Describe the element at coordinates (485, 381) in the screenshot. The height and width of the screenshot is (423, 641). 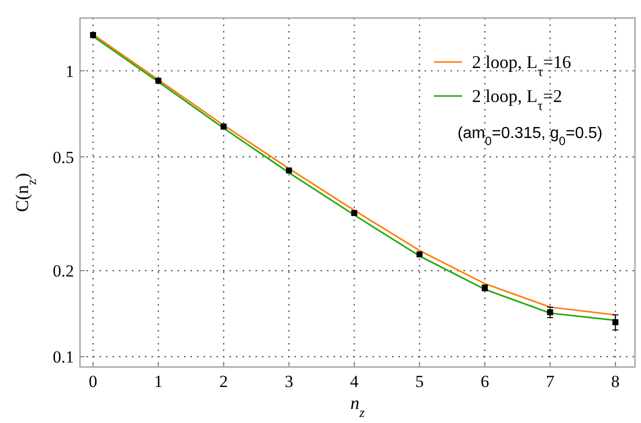
I see `x-tick-label: 6` at that location.